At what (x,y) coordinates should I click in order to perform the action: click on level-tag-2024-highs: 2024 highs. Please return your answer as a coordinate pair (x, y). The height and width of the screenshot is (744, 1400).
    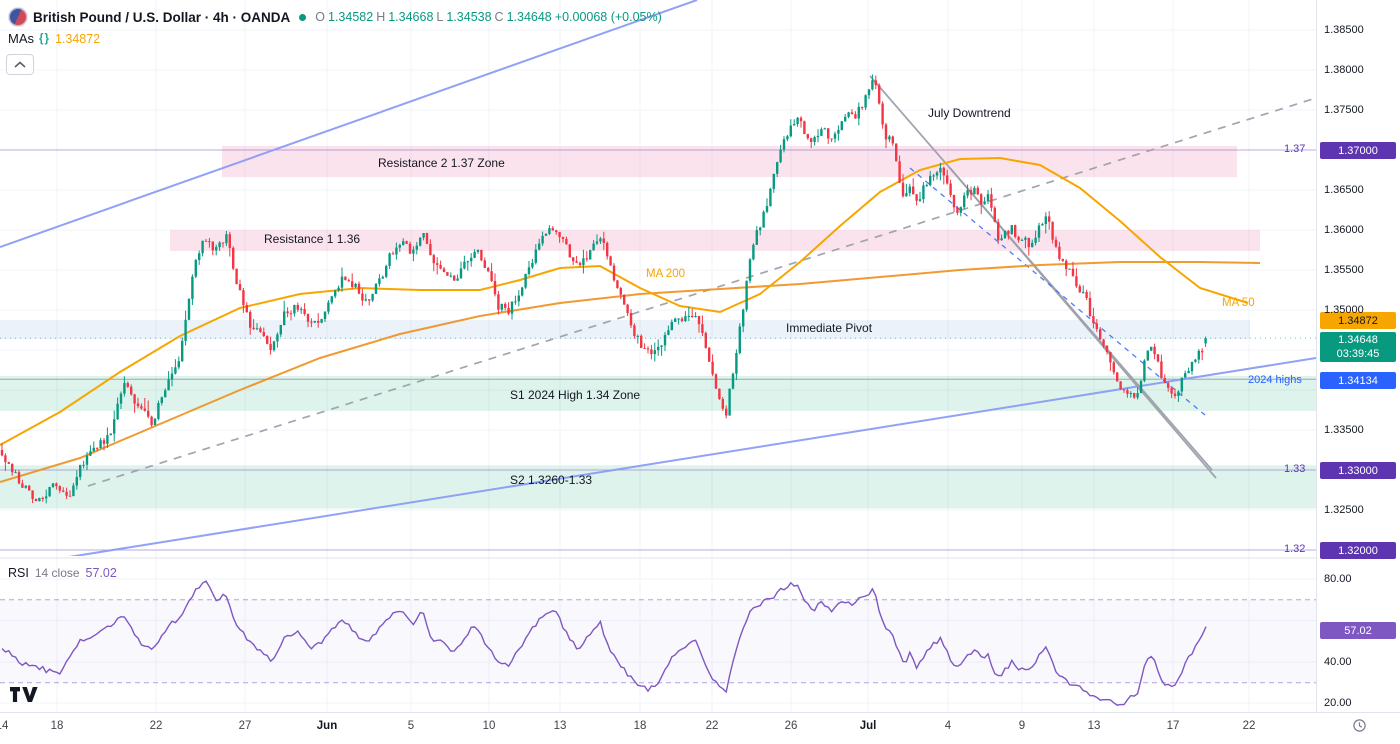
    Looking at the image, I should click on (1275, 380).